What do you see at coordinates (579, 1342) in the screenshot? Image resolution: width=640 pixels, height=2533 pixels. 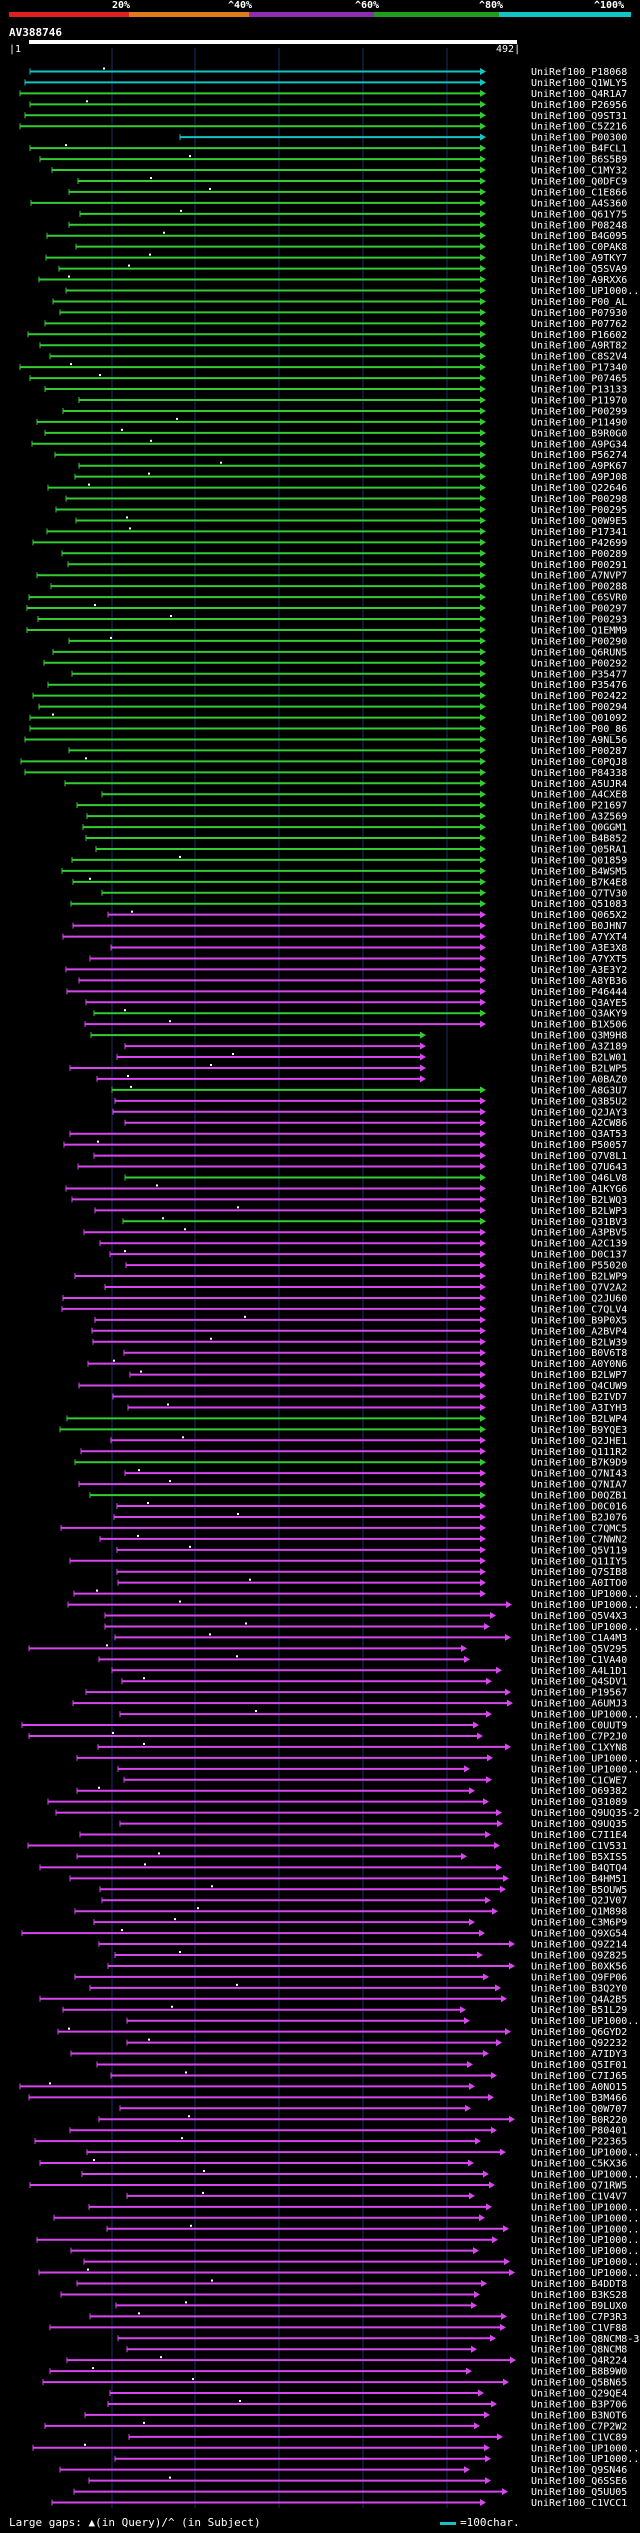 I see `hit-label: UniRef100_B2LW39` at bounding box center [579, 1342].